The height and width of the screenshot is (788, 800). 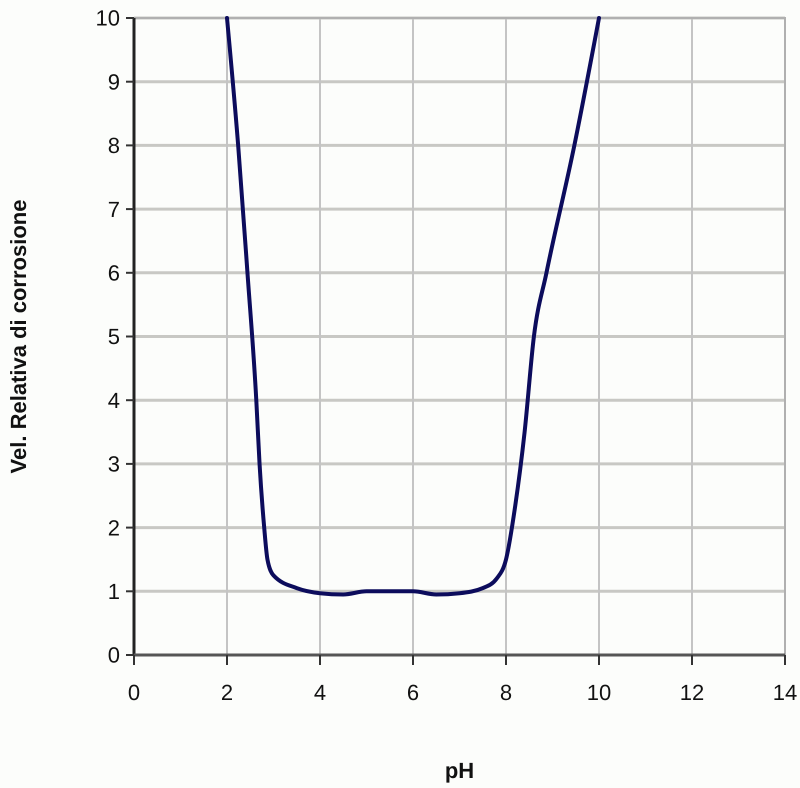 What do you see at coordinates (114, 81) in the screenshot?
I see `y-tick-label: 9` at bounding box center [114, 81].